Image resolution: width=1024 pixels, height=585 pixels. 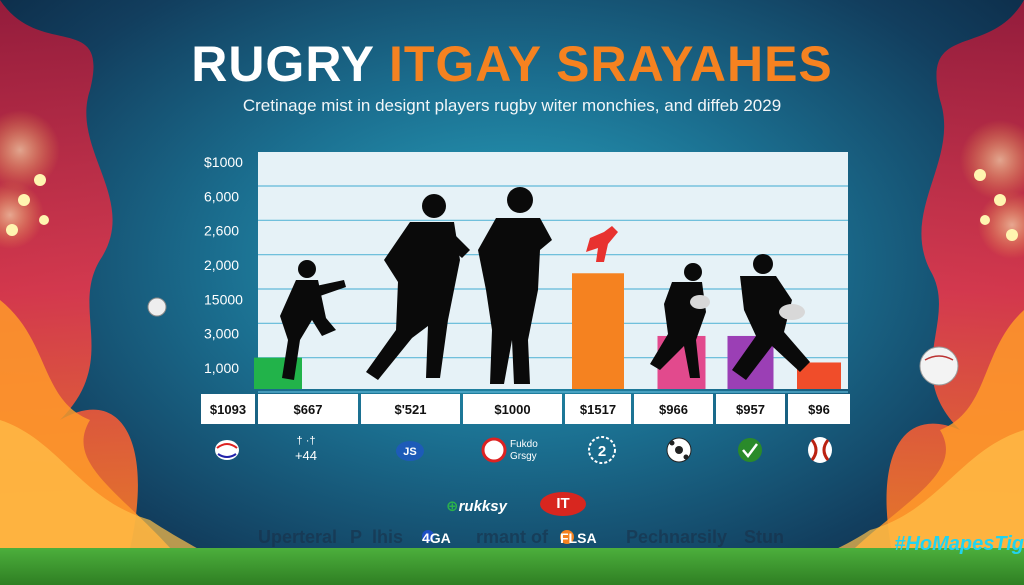 What do you see at coordinates (512, 566) in the screenshot?
I see `grass-strip` at bounding box center [512, 566].